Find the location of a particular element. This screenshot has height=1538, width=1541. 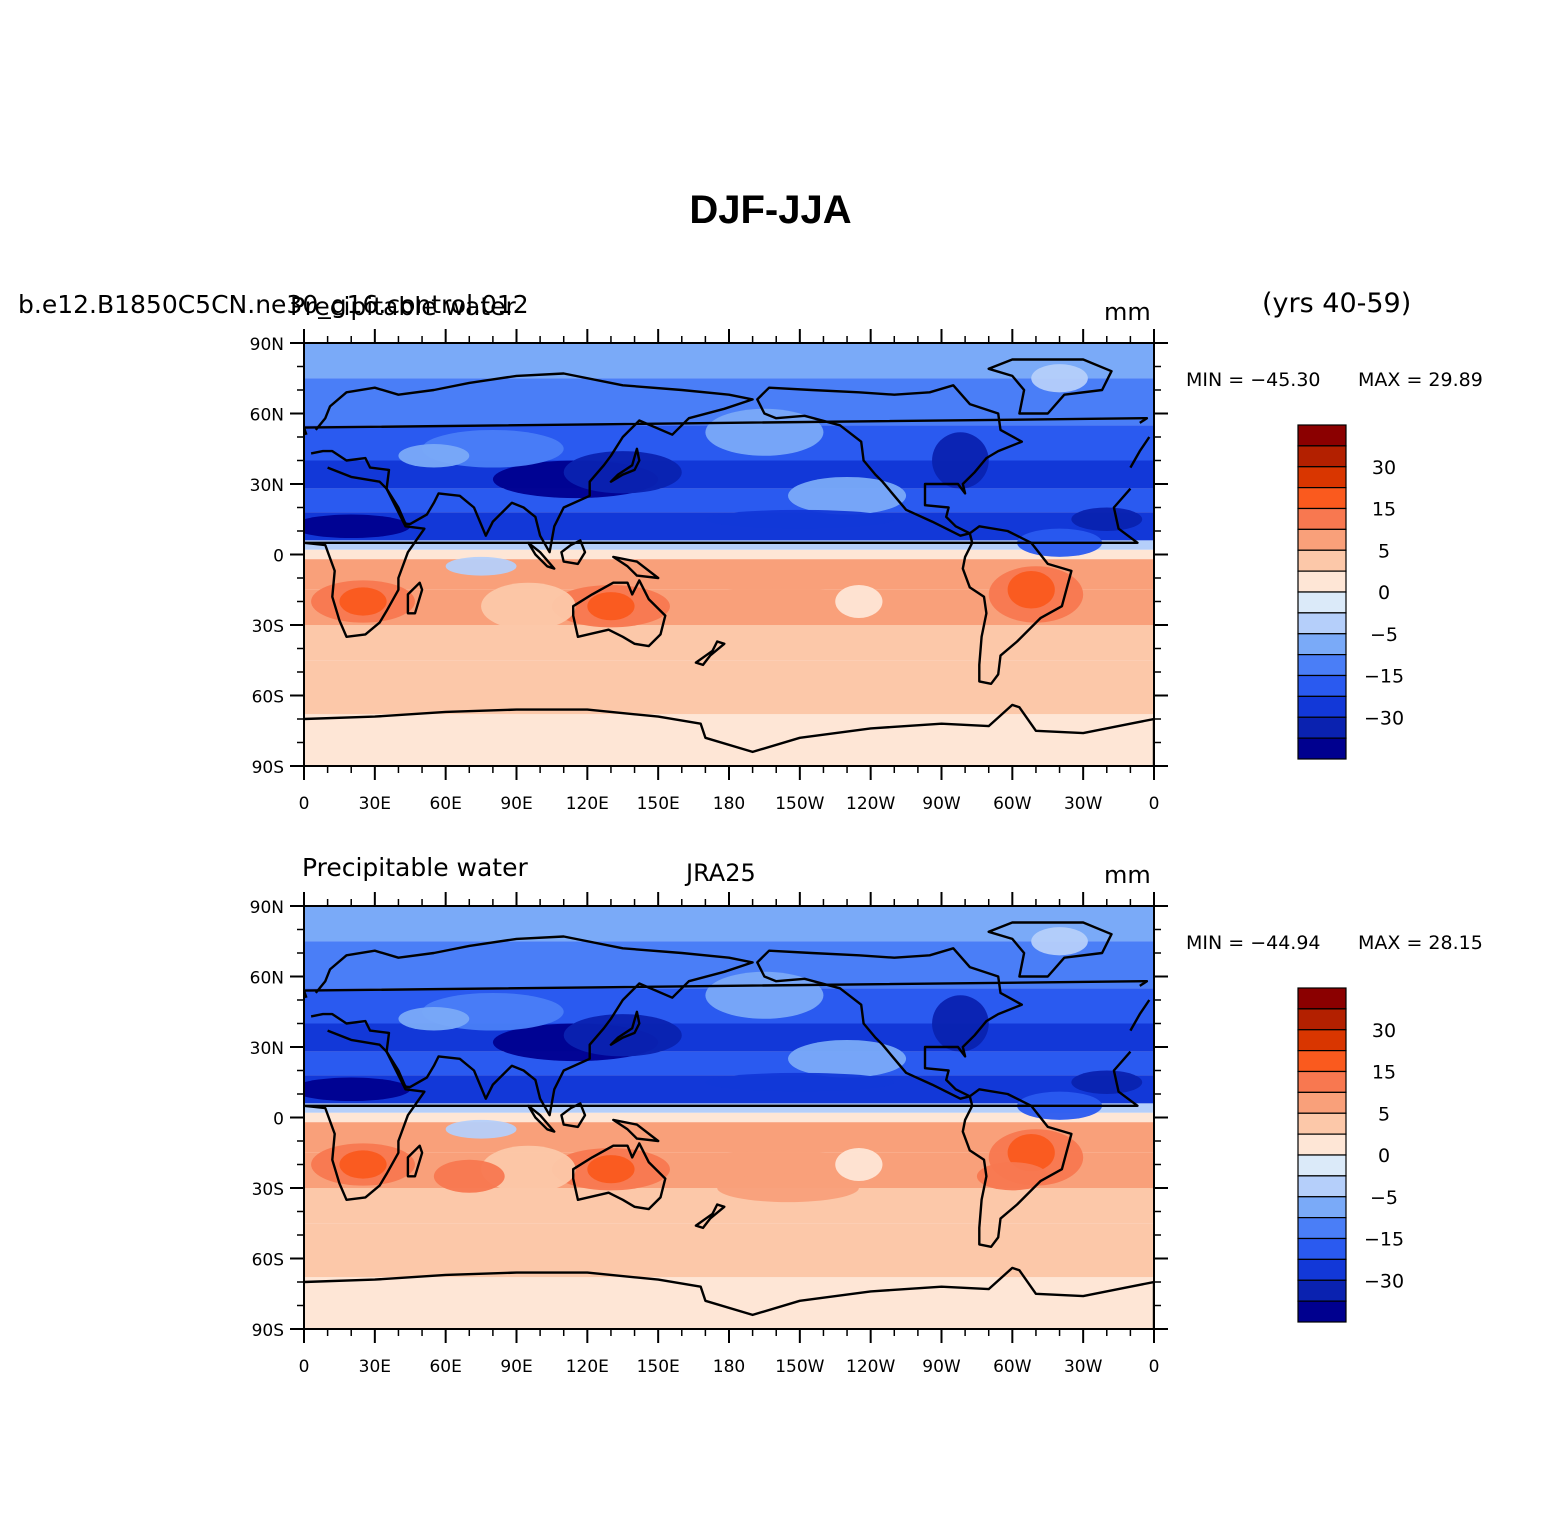

lon-tick-label: 90E is located at coordinates (516, 1367).